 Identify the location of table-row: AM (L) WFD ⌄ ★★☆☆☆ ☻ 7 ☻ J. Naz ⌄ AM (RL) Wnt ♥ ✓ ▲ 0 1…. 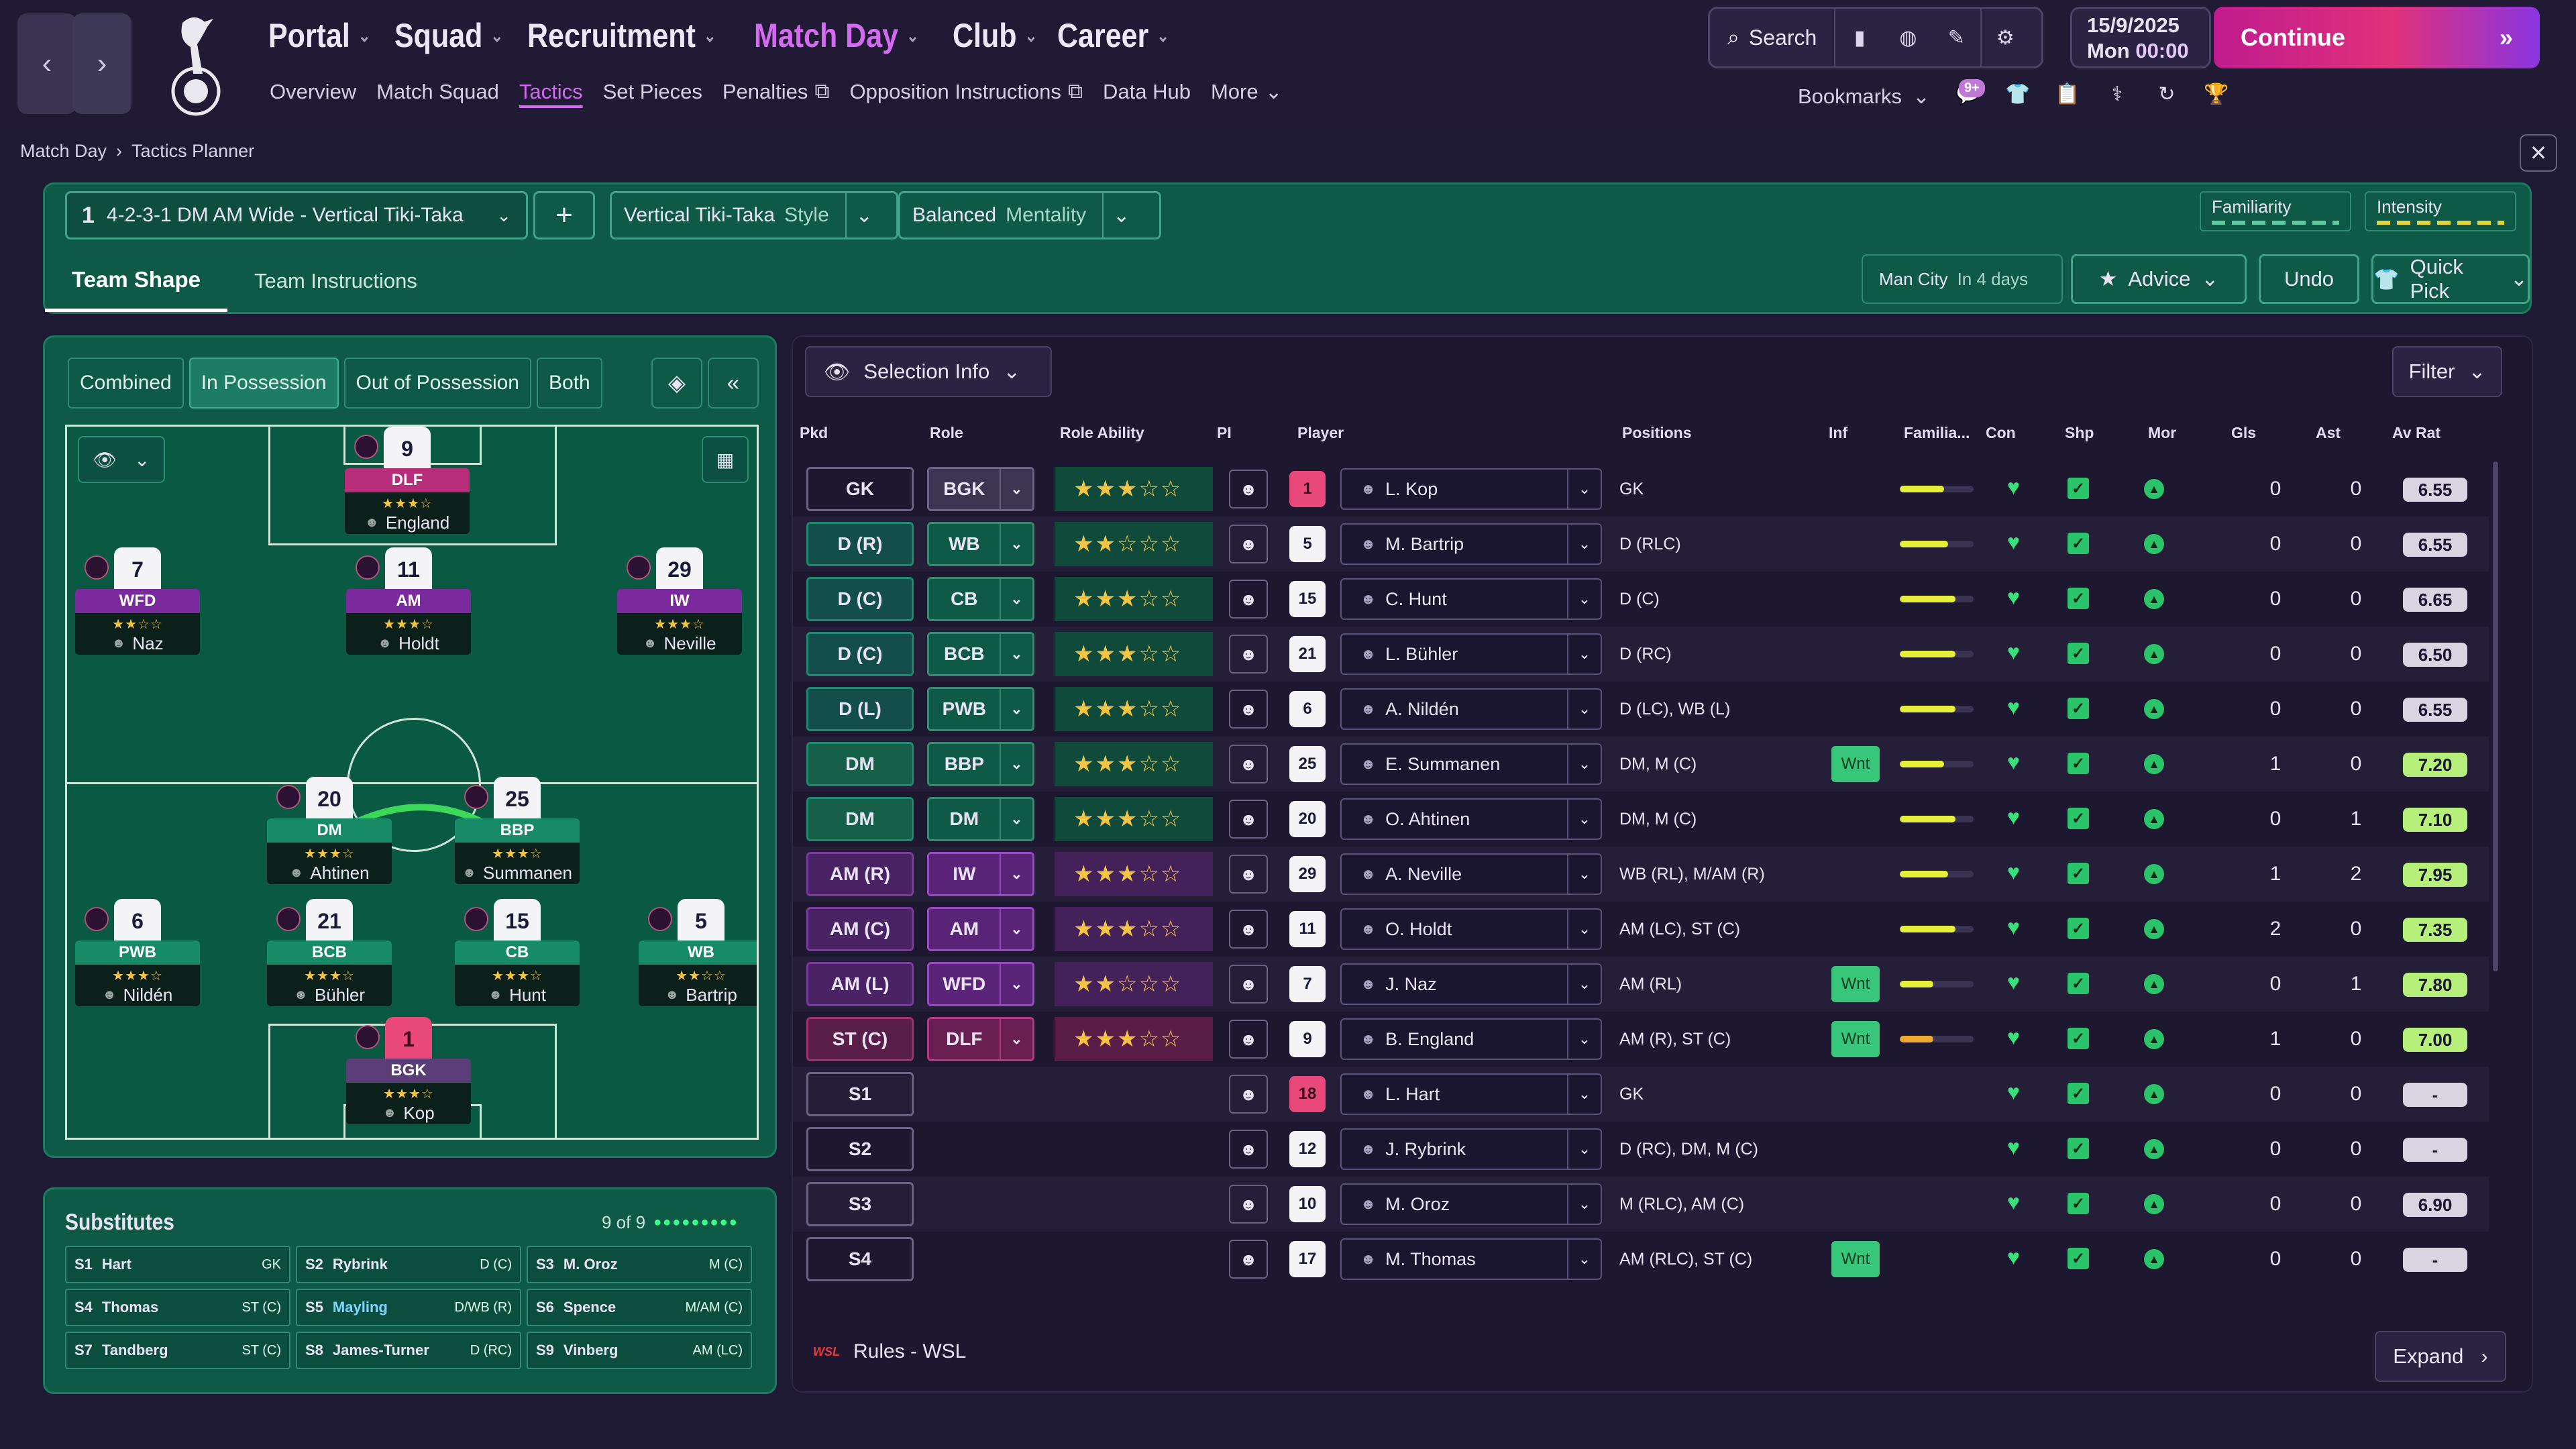
(1641, 984).